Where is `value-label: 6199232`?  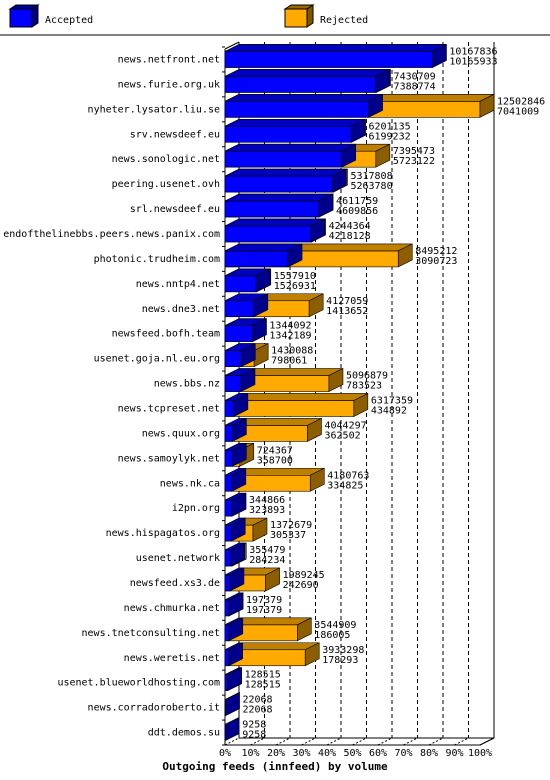
value-label: 6199232 is located at coordinates (389, 136).